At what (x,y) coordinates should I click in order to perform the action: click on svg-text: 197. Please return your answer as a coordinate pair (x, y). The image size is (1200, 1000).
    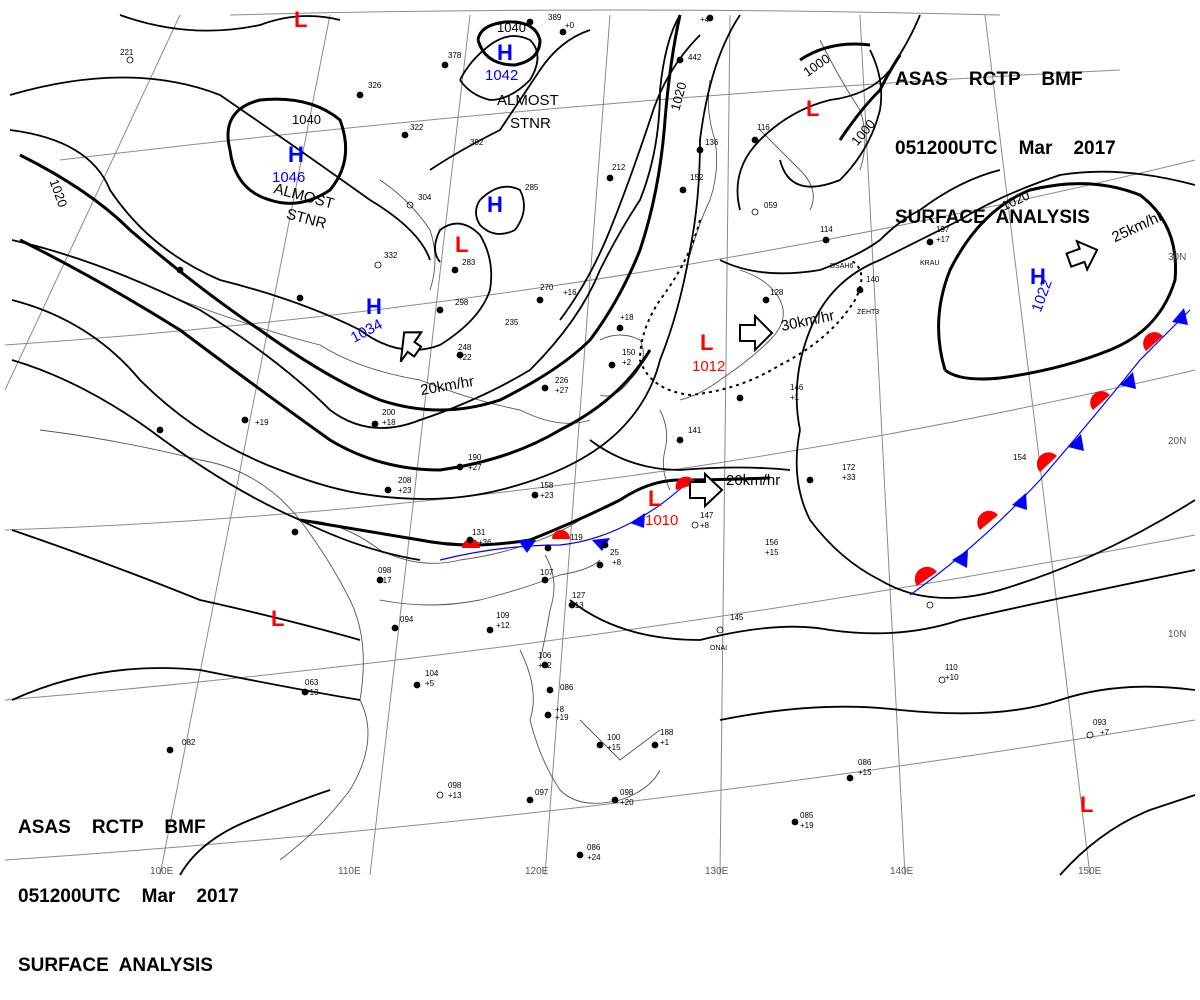
    Looking at the image, I should click on (943, 229).